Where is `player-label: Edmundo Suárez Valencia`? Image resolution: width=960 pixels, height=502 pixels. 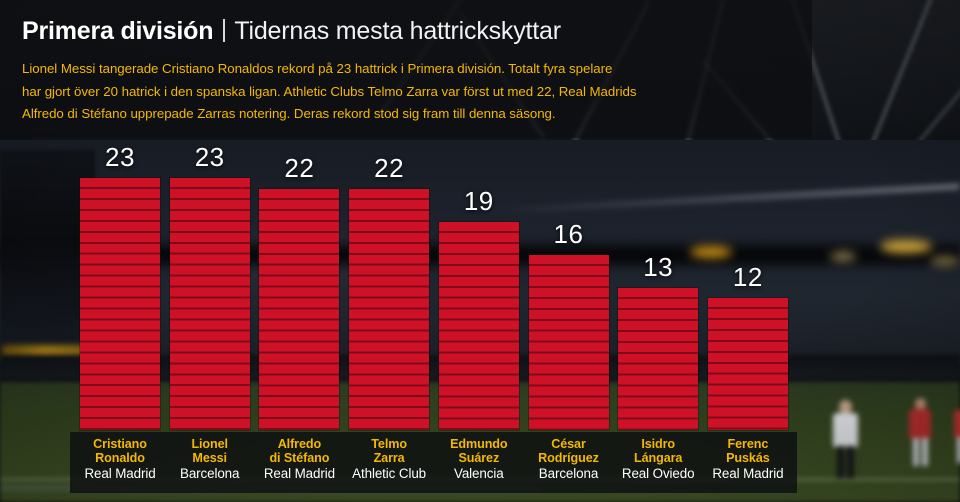 player-label: Edmundo Suárez Valencia is located at coordinates (479, 462).